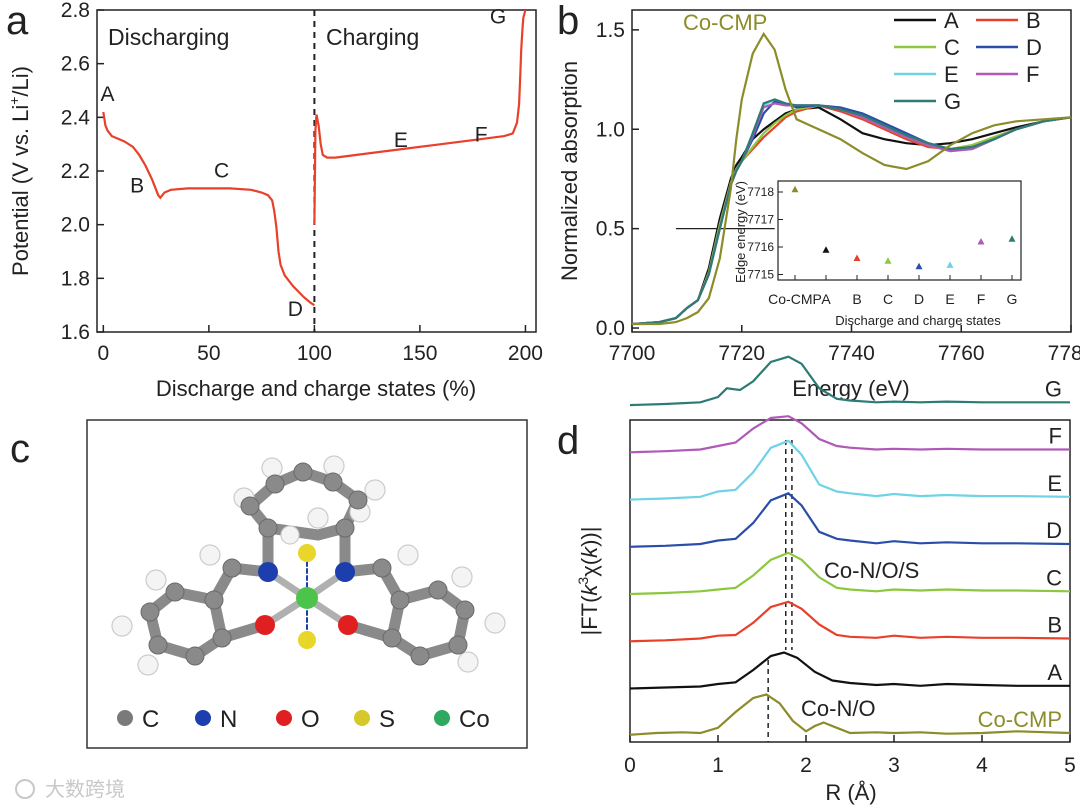  I want to click on legend-label-c: C, so click(150, 719).